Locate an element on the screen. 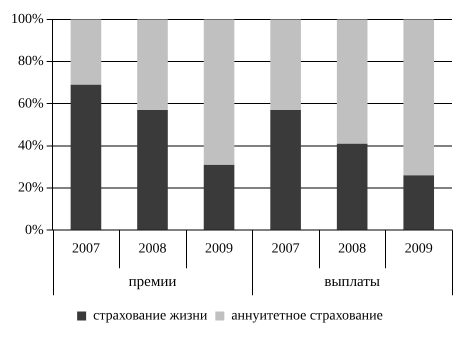 The image size is (462, 341). legend-label: страхование жизни is located at coordinates (150, 316).